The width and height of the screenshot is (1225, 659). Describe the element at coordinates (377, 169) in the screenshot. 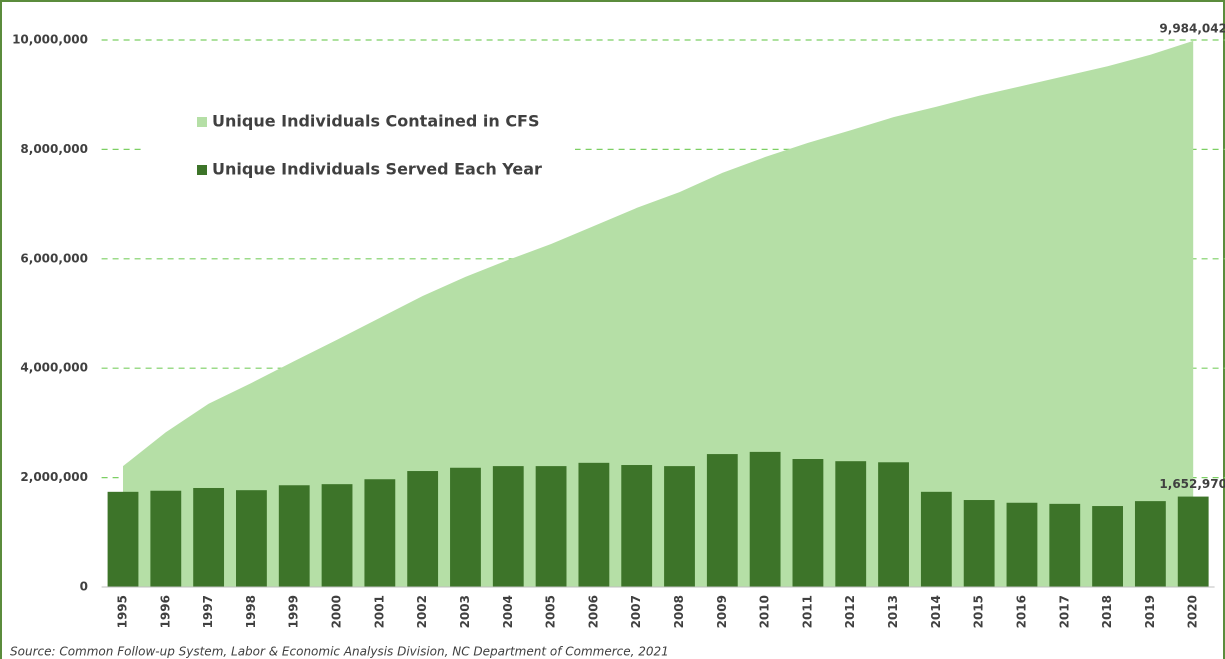

I see `legend-label: Unique Individuals Served Each Year` at that location.